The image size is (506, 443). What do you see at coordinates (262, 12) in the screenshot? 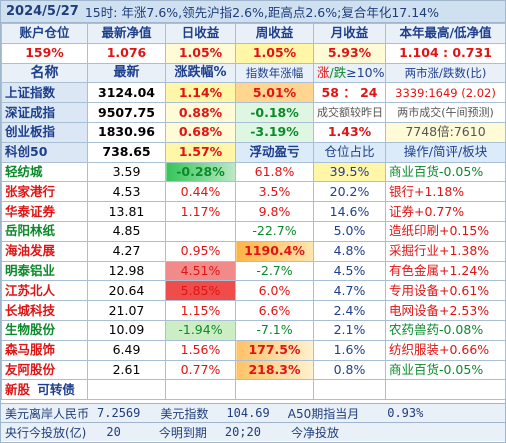
I see `header-summary: 15时: 年涨7.6%,领先沪指2.6%,距高点2.6%;复合年化17.14%` at bounding box center [262, 12].